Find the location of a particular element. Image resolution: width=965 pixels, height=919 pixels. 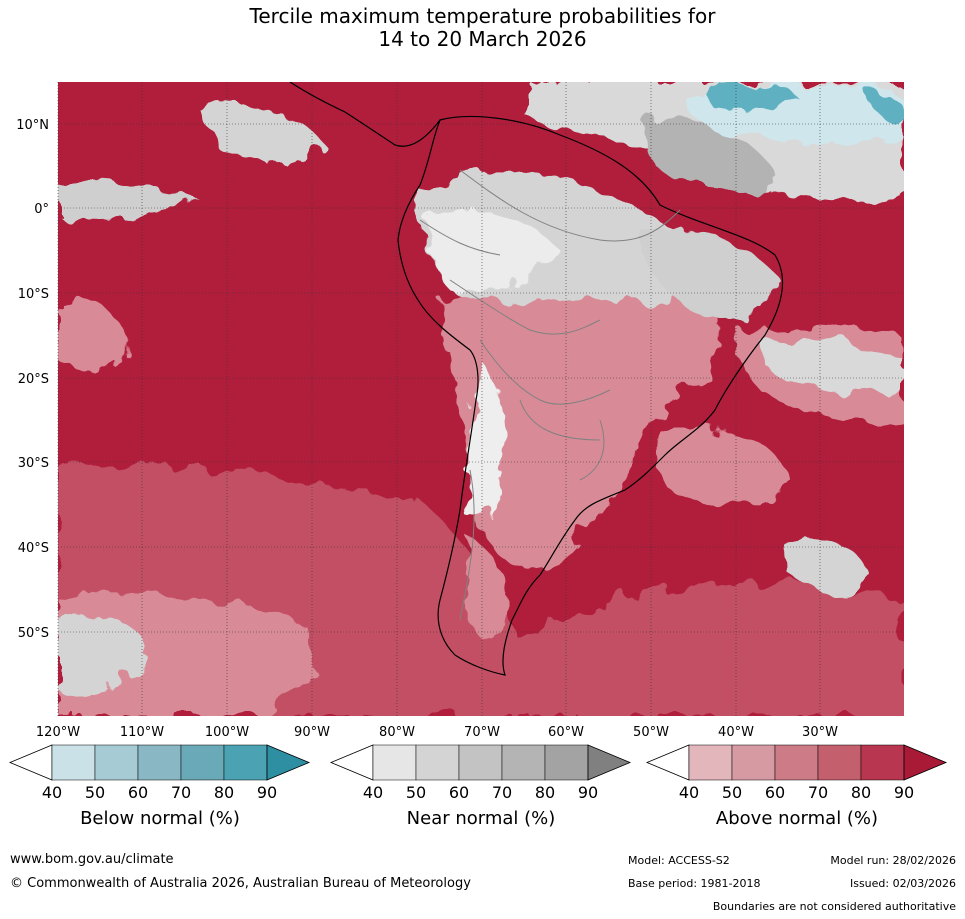

colorbar-below-tick-label: 70 is located at coordinates (181, 792).